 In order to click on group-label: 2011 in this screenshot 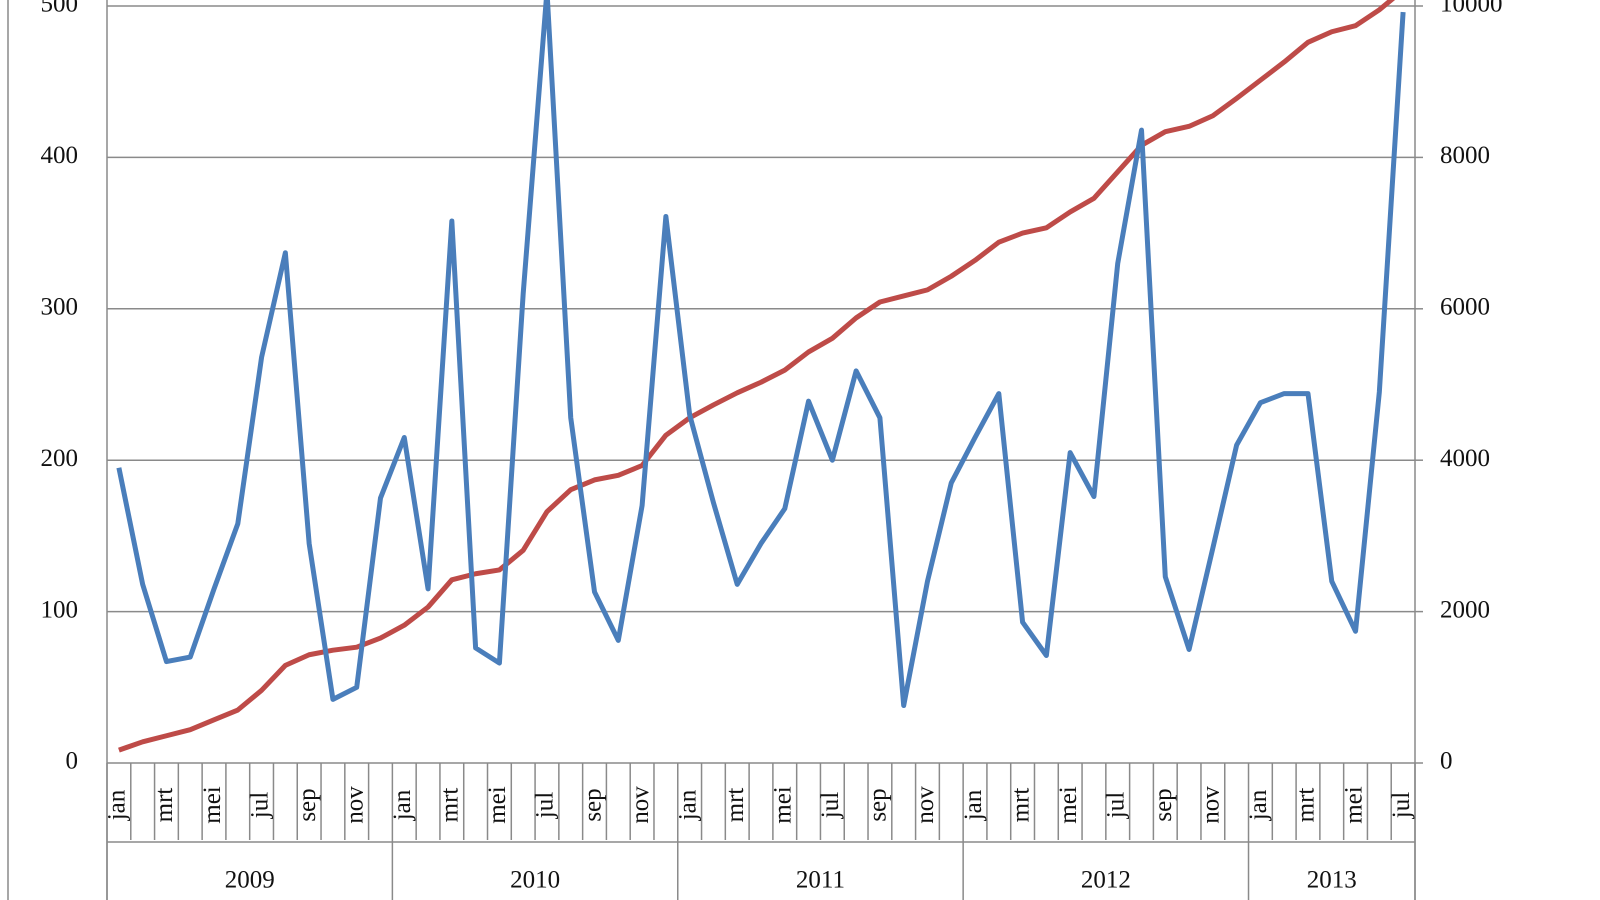, I will do `click(820, 880)`.